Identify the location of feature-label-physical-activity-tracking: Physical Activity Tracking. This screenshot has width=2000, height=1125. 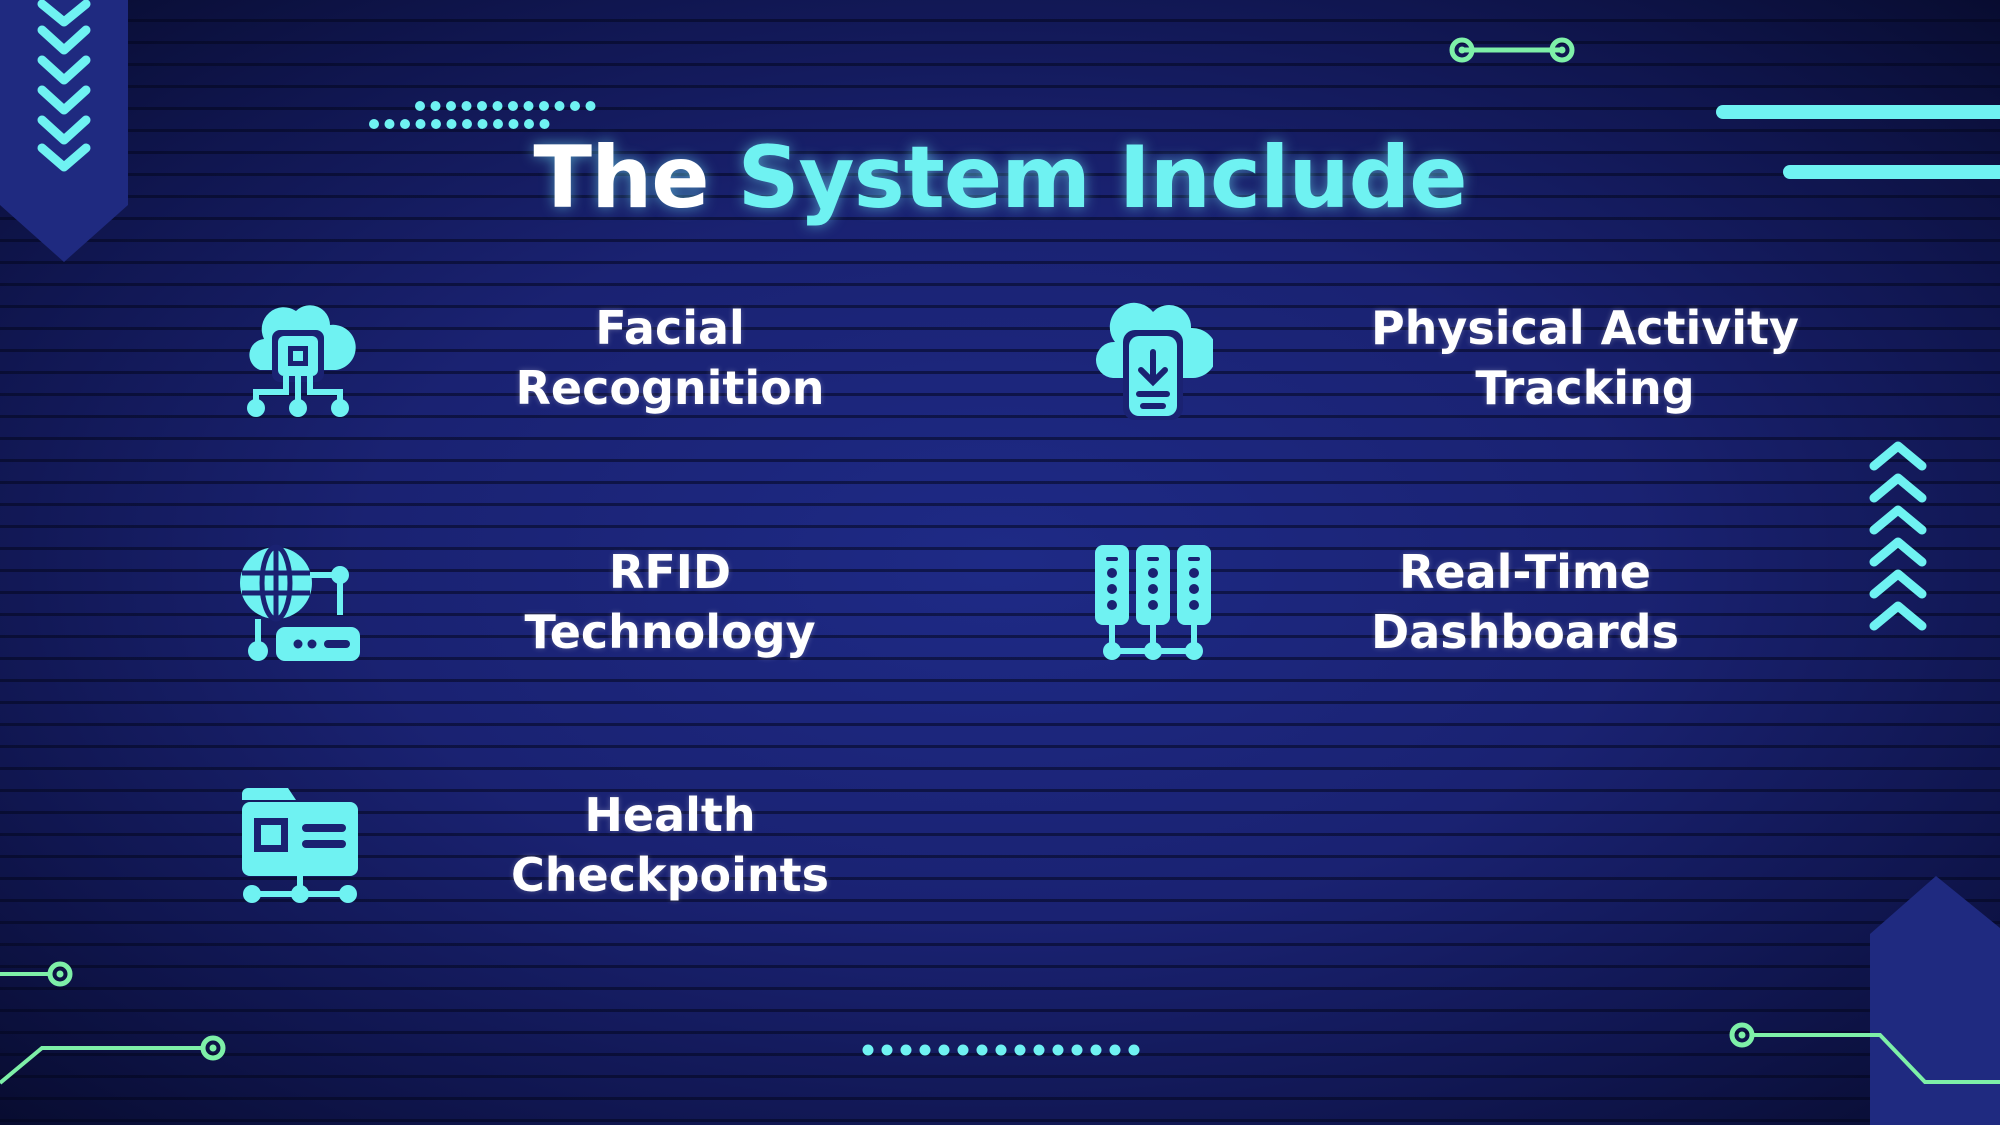
(1585, 358).